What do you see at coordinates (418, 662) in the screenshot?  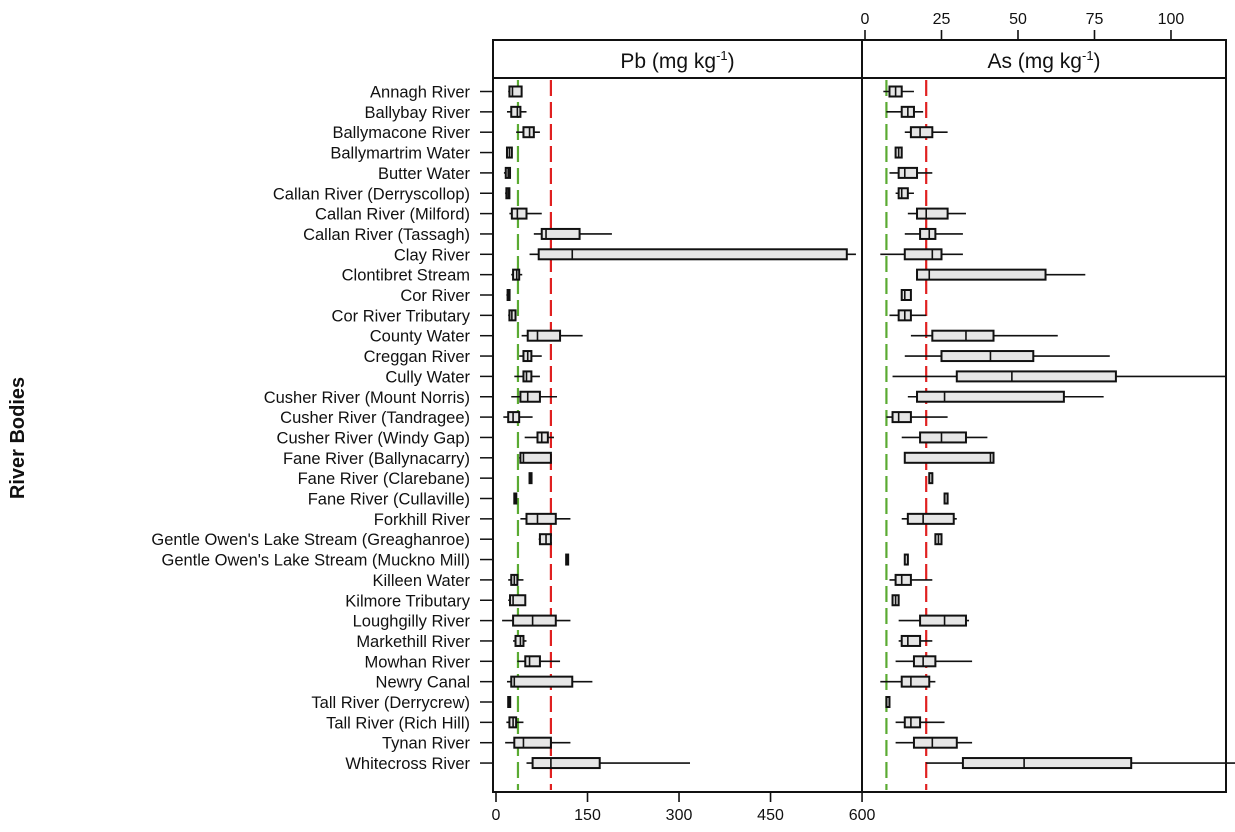 I see `category-label: Mowhan River` at bounding box center [418, 662].